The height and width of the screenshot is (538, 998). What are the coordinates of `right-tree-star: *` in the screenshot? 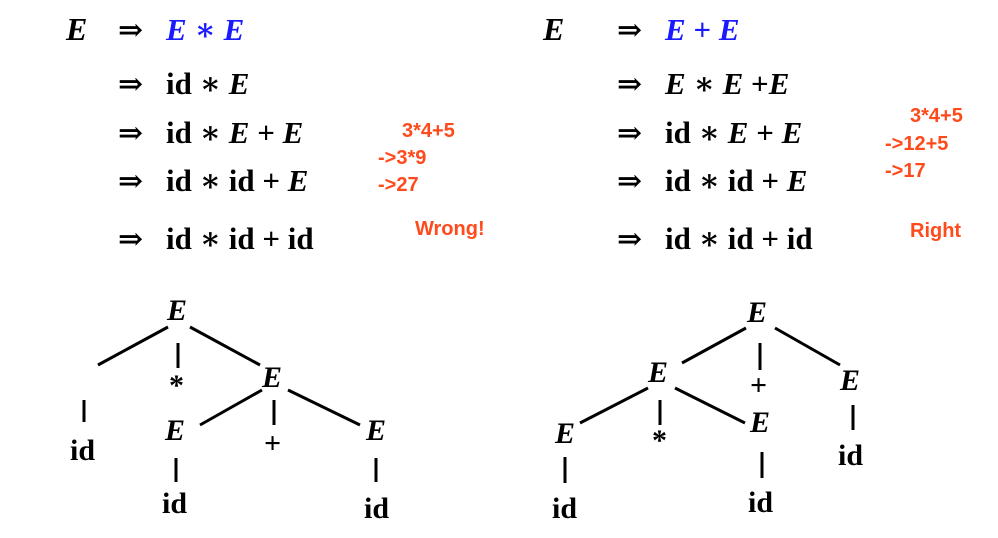 It's located at (659, 440).